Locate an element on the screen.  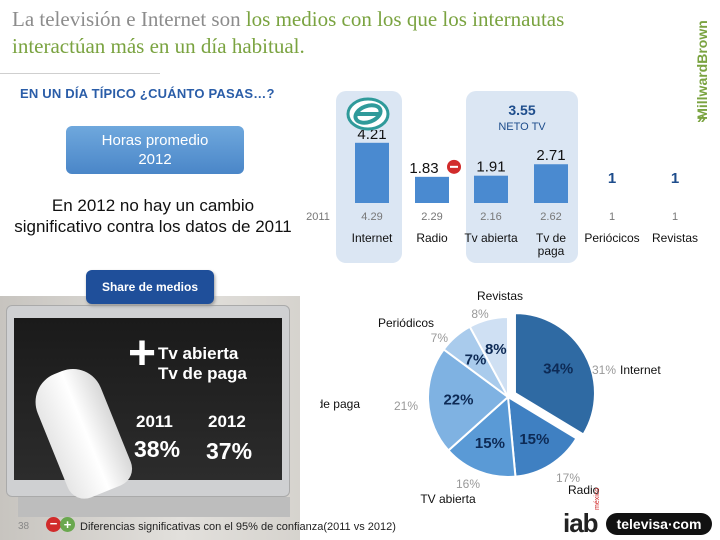
tv-pct-2012: 37% is located at coordinates (229, 451).